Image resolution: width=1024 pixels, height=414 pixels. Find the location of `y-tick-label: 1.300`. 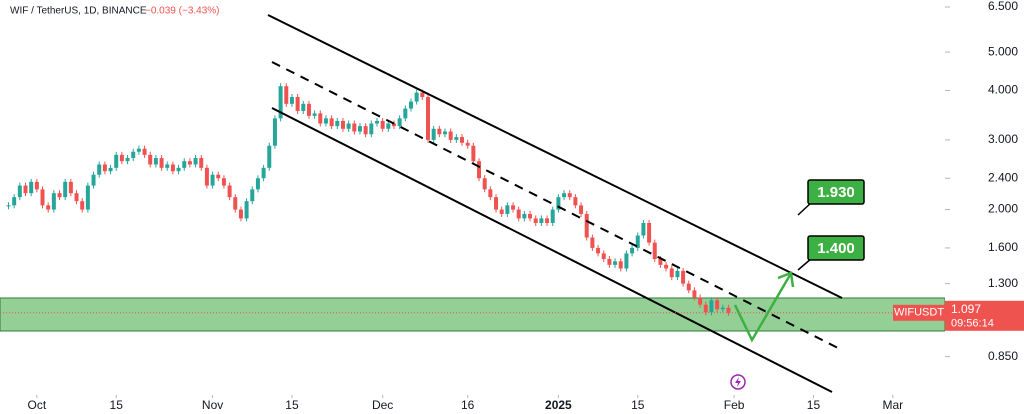

y-tick-label: 1.300 is located at coordinates (1003, 283).